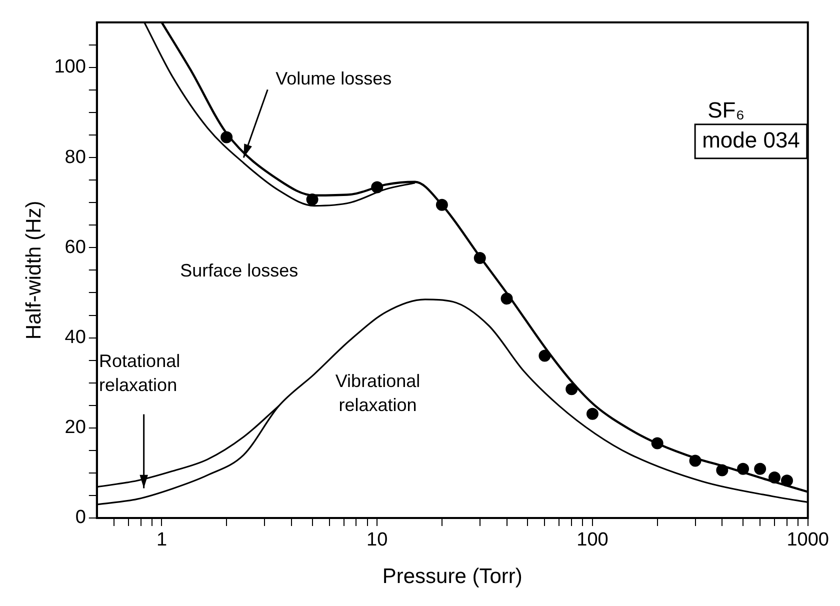 Image resolution: width=840 pixels, height=606 pixels. What do you see at coordinates (75, 247) in the screenshot?
I see `y-tick-label: 60` at bounding box center [75, 247].